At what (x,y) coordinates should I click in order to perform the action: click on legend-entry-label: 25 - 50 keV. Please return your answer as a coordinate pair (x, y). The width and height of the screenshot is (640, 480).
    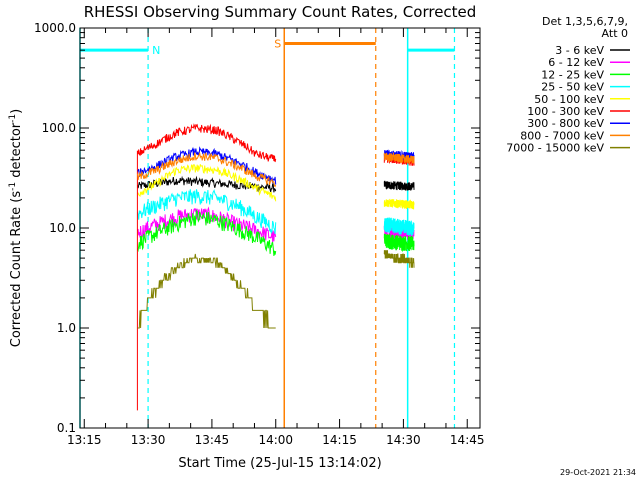
    Looking at the image, I should click on (572, 87).